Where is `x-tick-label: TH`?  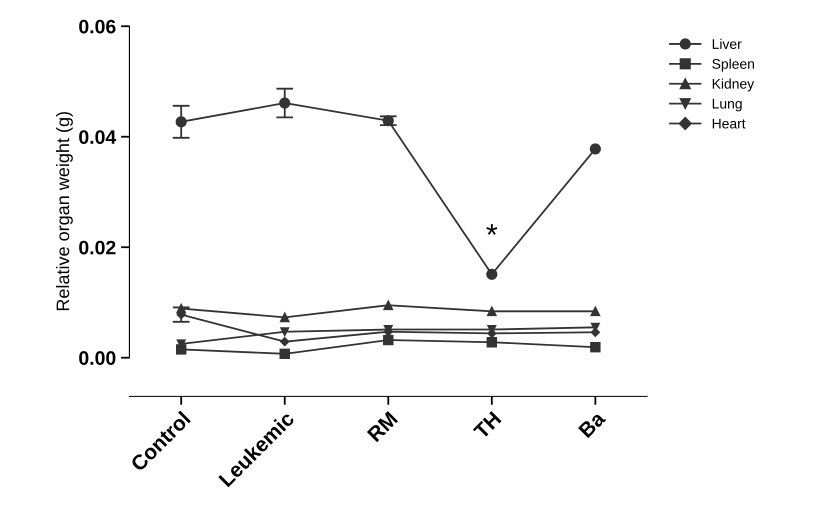 x-tick-label: TH is located at coordinates (487, 425).